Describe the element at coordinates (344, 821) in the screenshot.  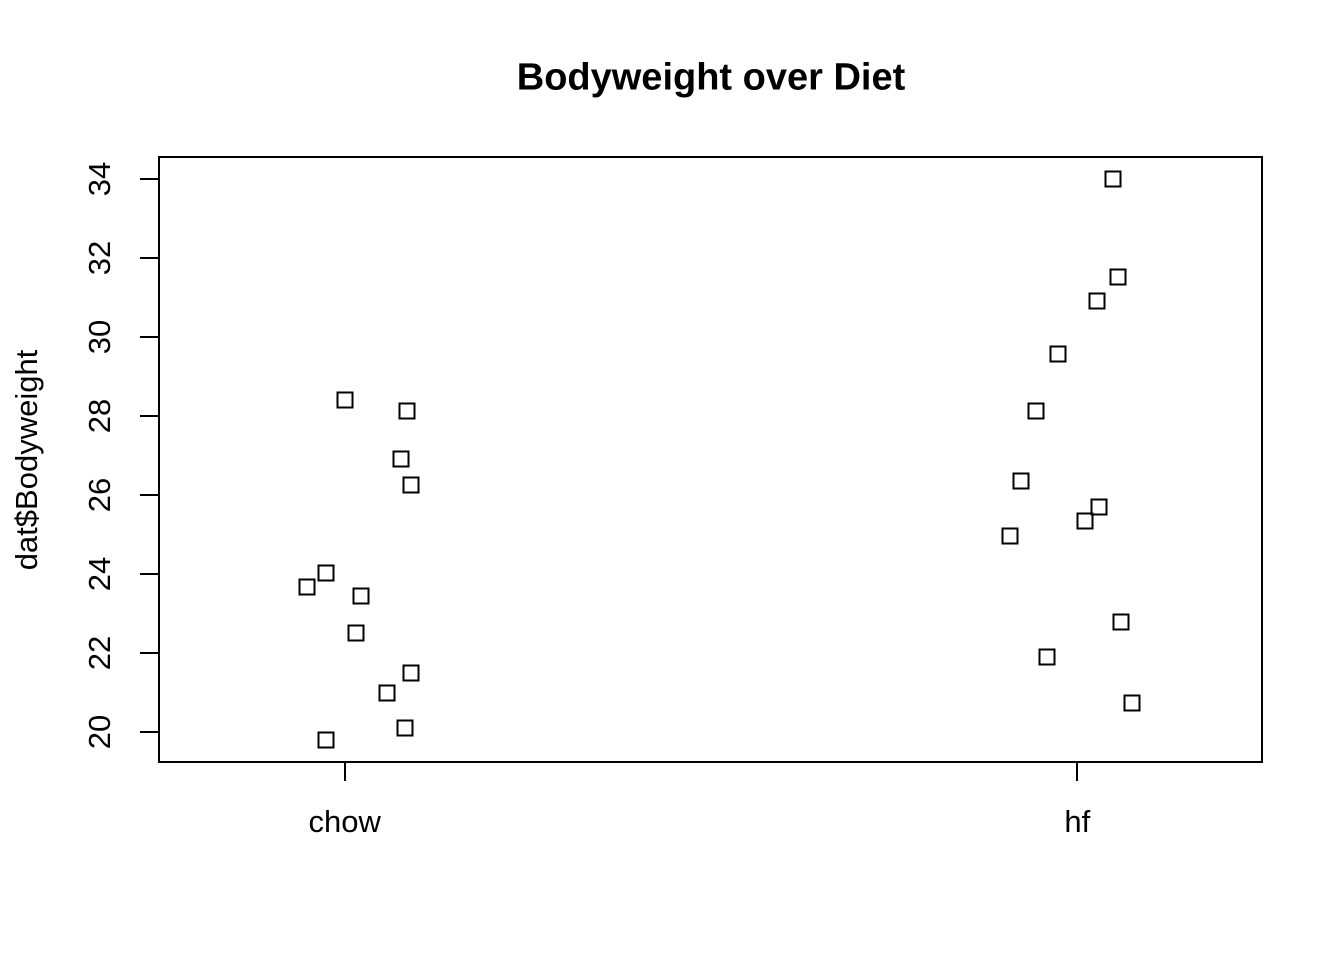
I see `x-tick-label: chow` at that location.